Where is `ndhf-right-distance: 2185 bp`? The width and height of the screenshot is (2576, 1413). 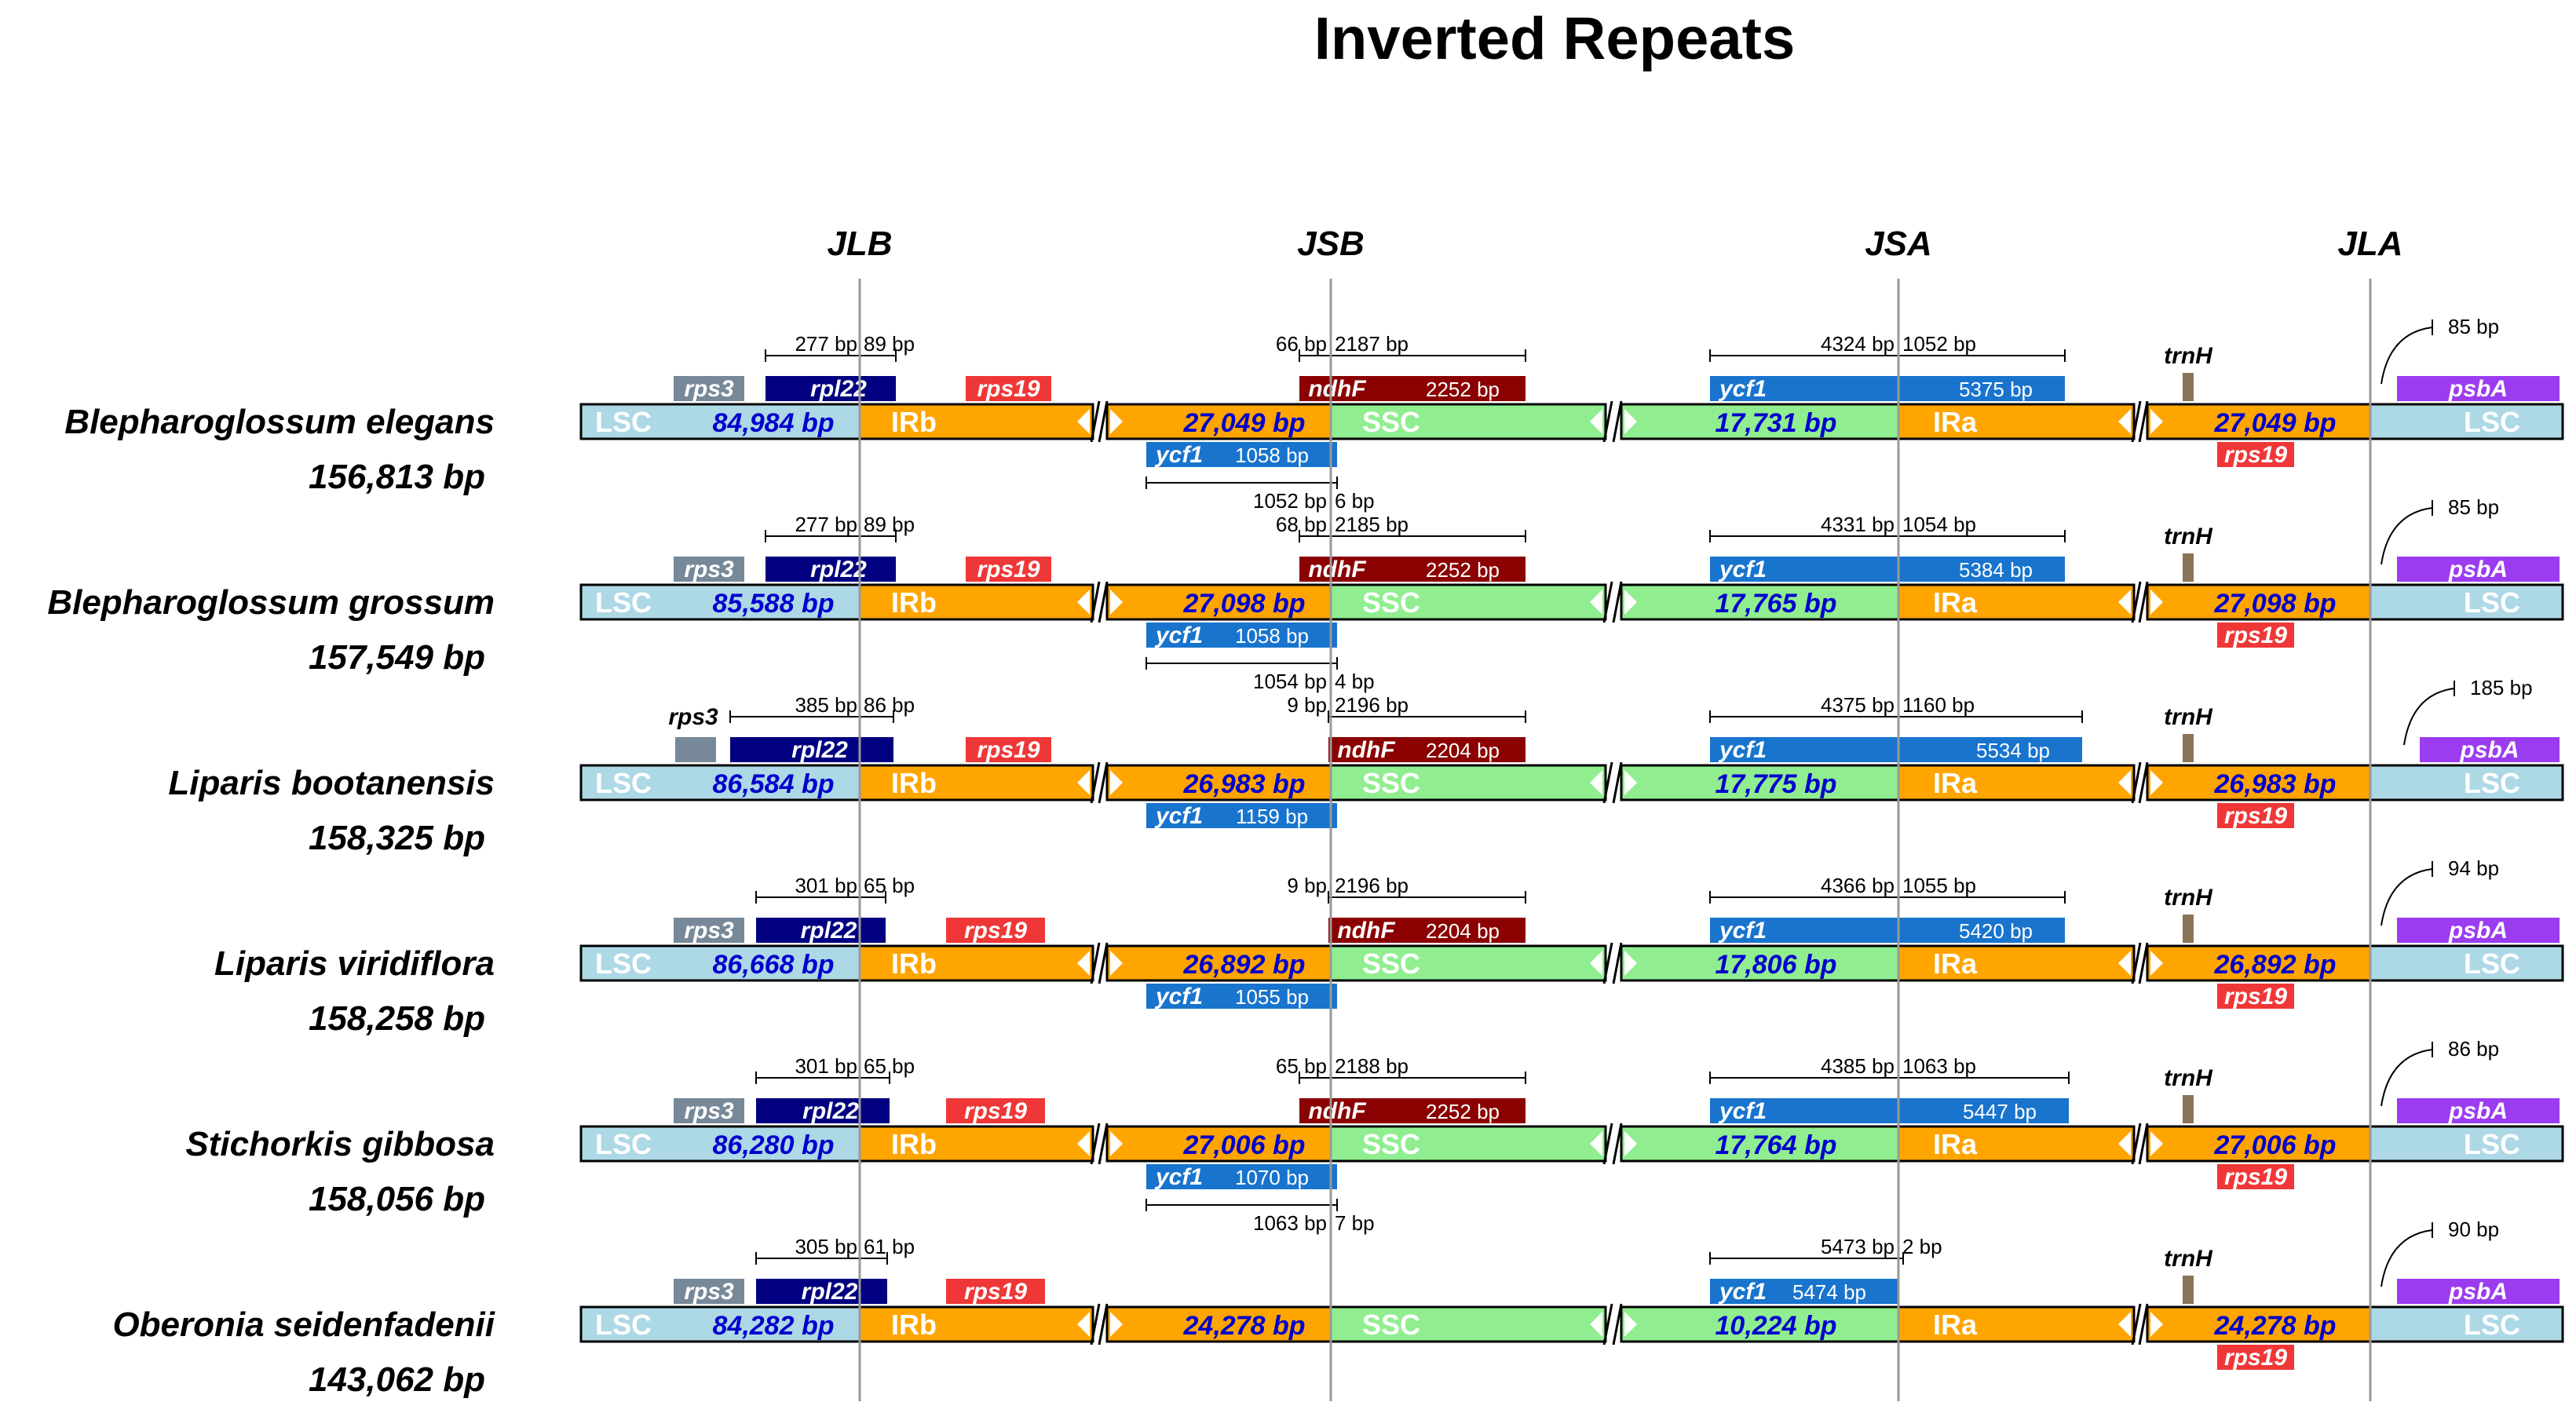
ndhf-right-distance: 2185 bp is located at coordinates (1372, 524).